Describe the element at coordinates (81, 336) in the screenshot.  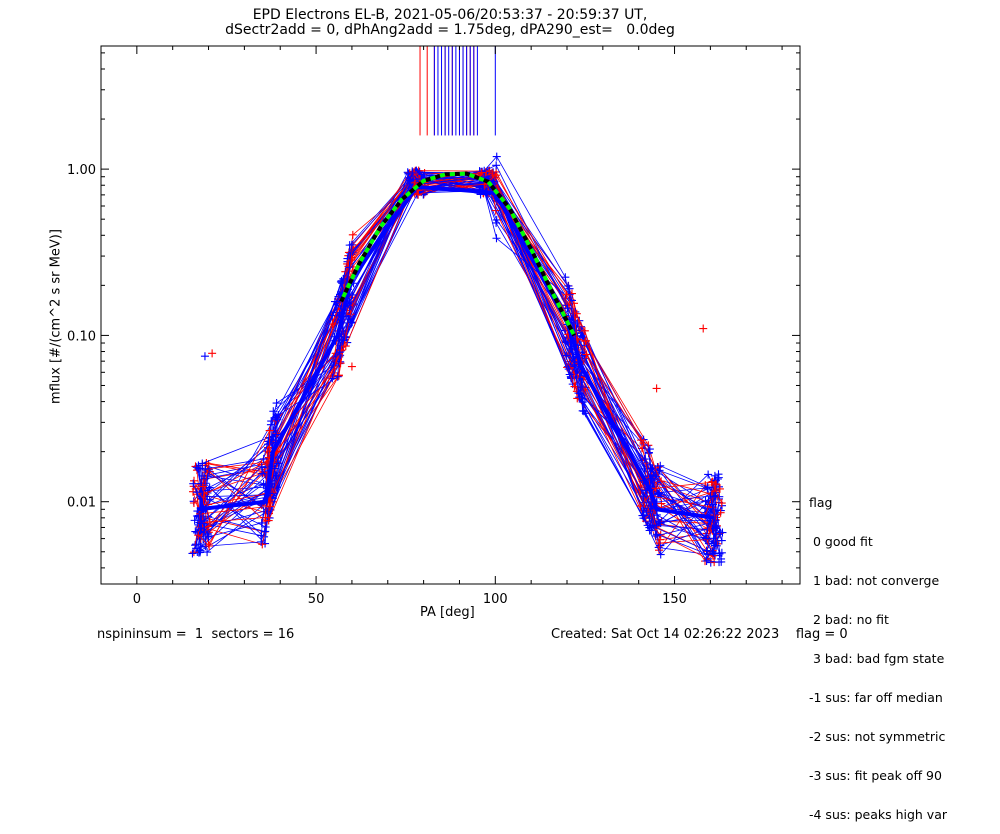
I see `y-tick-label: 0.10` at that location.